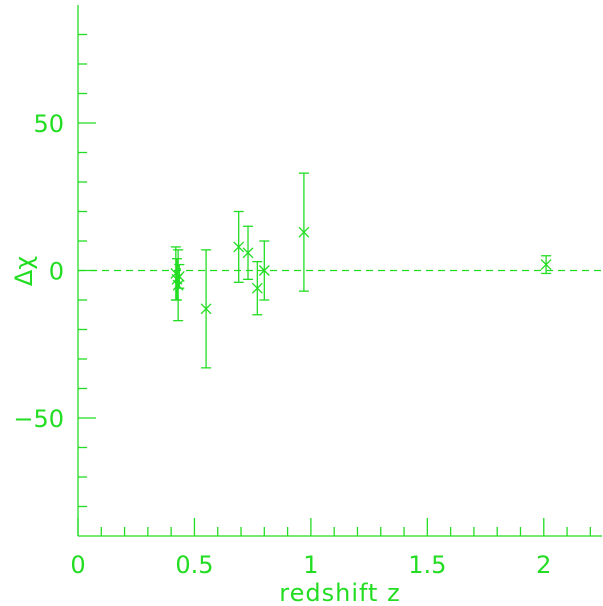 The width and height of the screenshot is (603, 606). Describe the element at coordinates (427, 565) in the screenshot. I see `x-tick-label: 1.5` at that location.